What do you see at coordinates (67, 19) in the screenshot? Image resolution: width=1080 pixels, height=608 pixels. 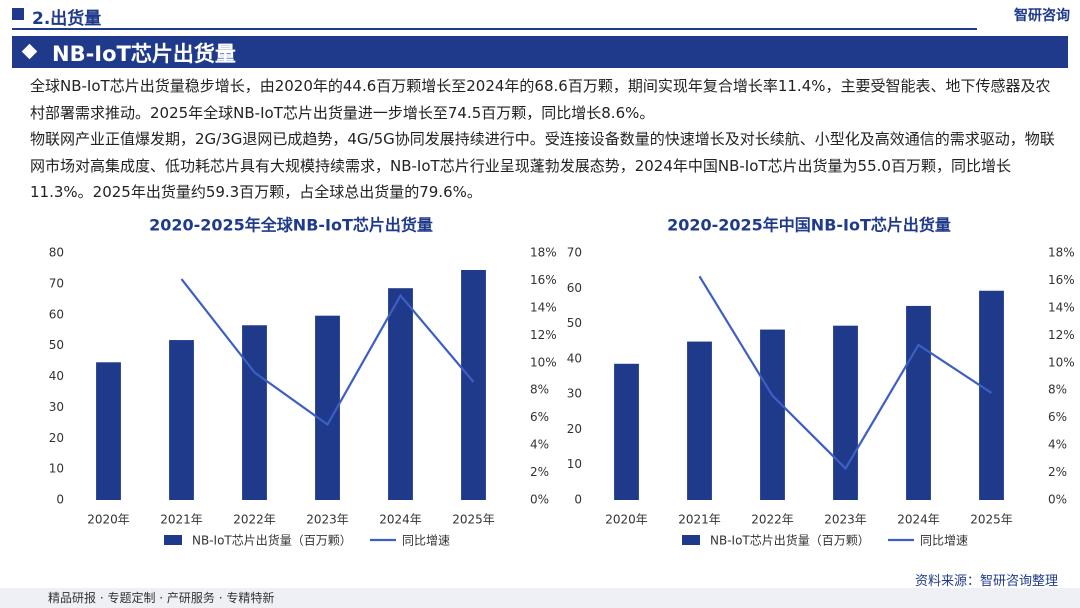 I see `section-title: 2.出货量` at bounding box center [67, 19].